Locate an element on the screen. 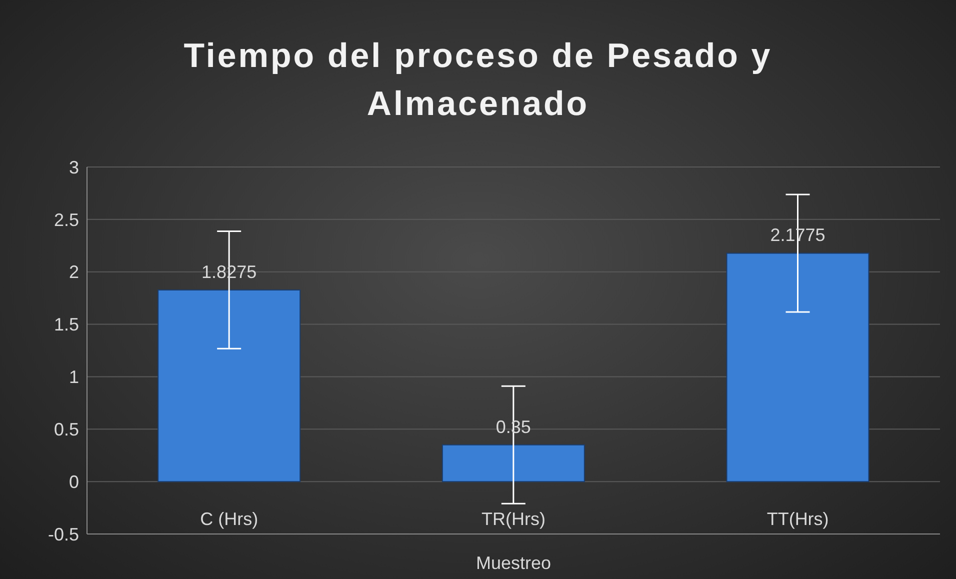 This screenshot has height=579, width=956. x-axis-title: Muestreo is located at coordinates (514, 563).